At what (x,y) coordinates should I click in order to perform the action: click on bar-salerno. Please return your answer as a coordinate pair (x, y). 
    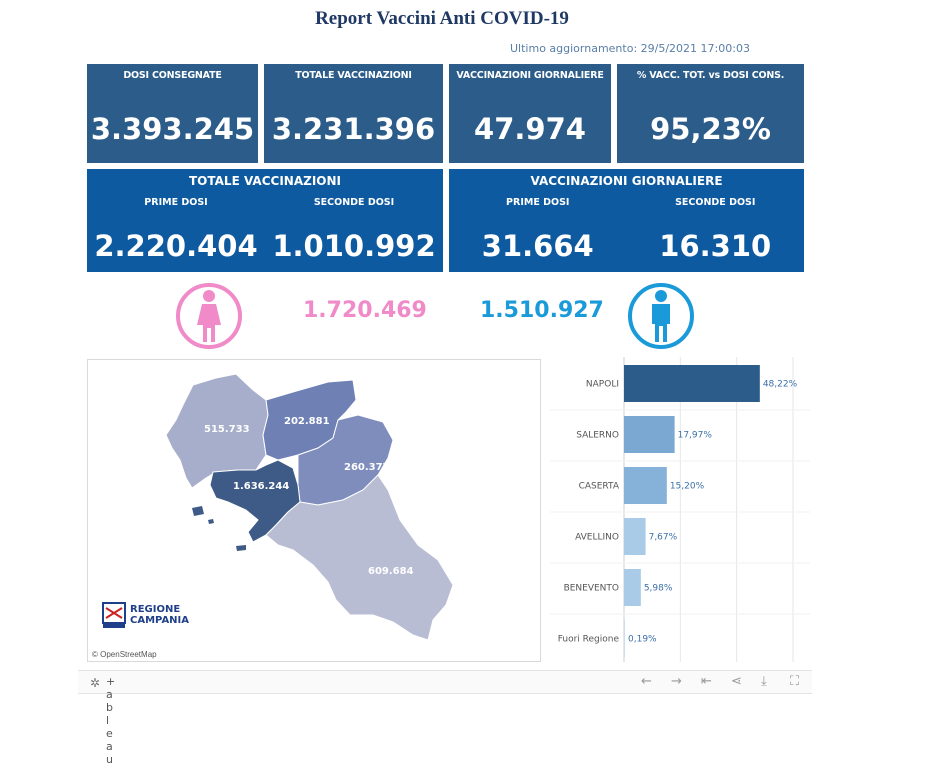
    Looking at the image, I should click on (649, 434).